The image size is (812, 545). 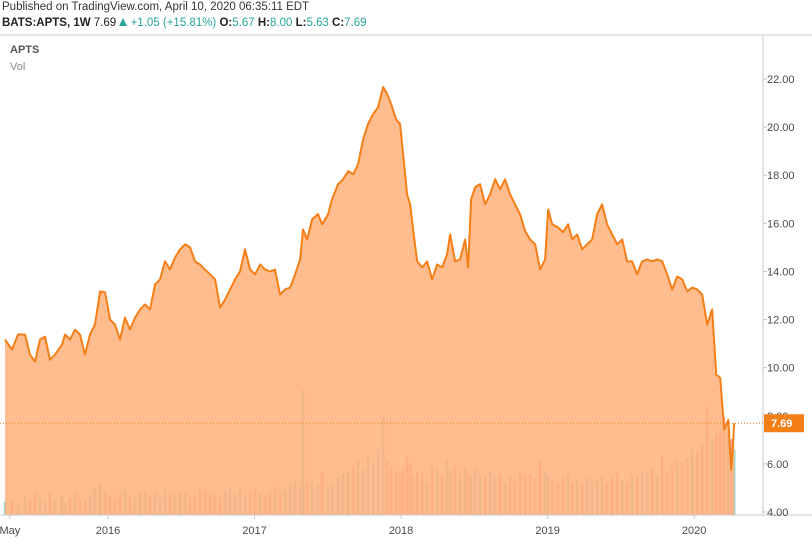 What do you see at coordinates (781, 80) in the screenshot?
I see `y-tick-label: 22.00` at bounding box center [781, 80].